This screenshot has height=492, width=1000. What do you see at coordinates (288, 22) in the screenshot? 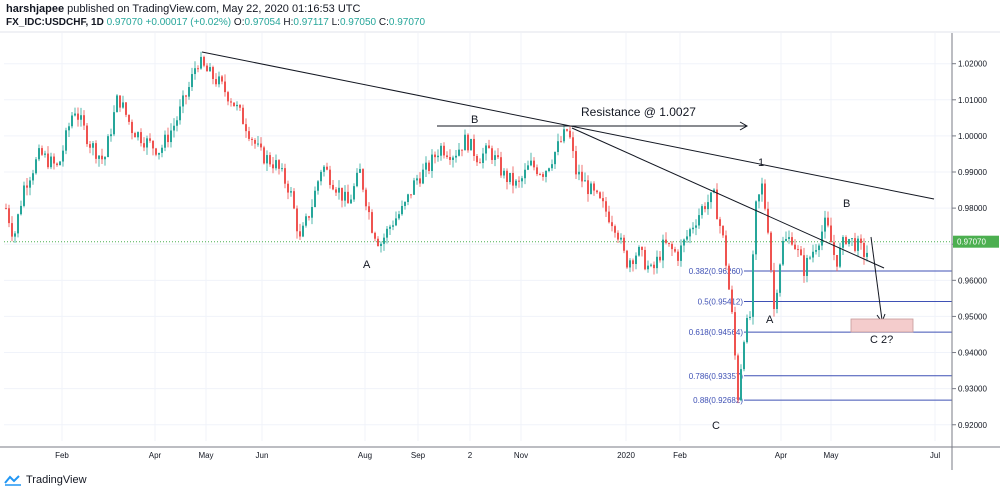
I see `high-label: H:` at bounding box center [288, 22].